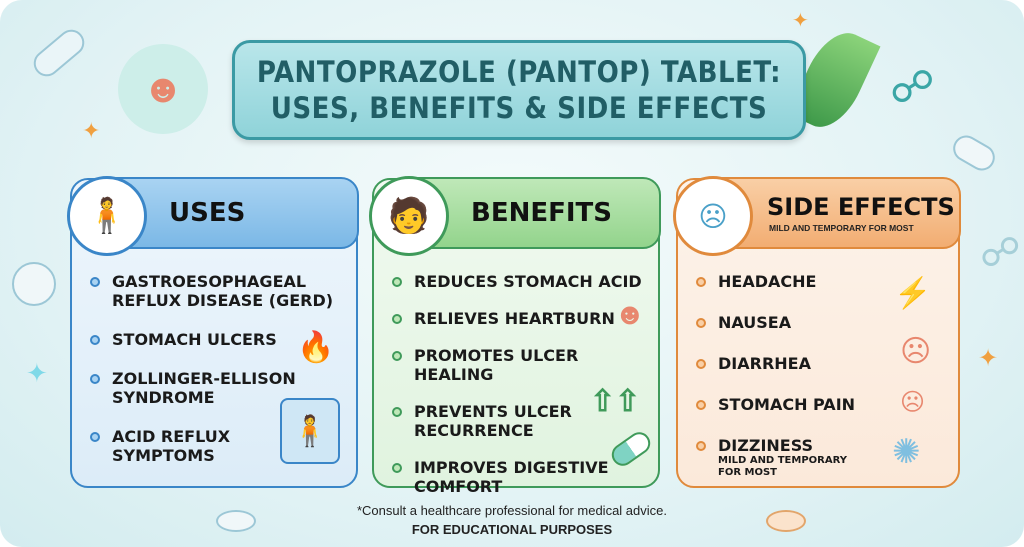  Describe the element at coordinates (822, 322) in the screenshot. I see `list-item: NAUSEA` at that location.